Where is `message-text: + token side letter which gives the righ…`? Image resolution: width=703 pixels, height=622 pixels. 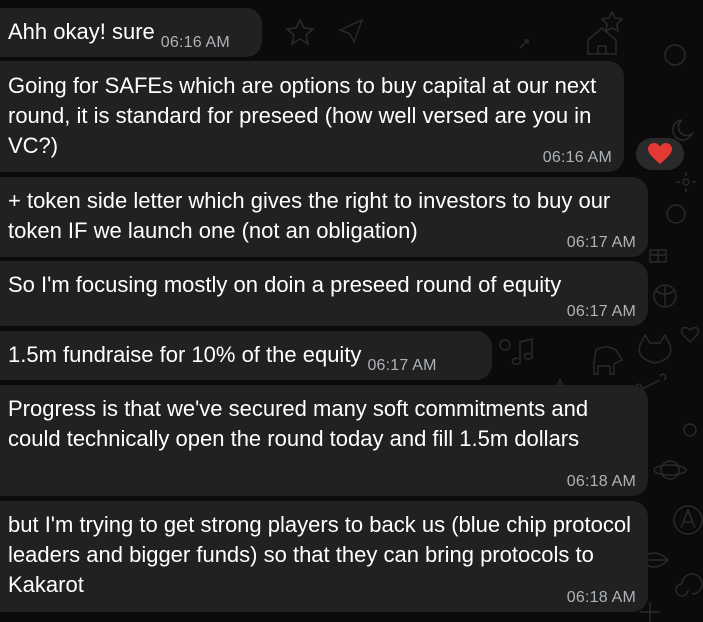 message-text: + token side letter which gives the righ… is located at coordinates (309, 215).